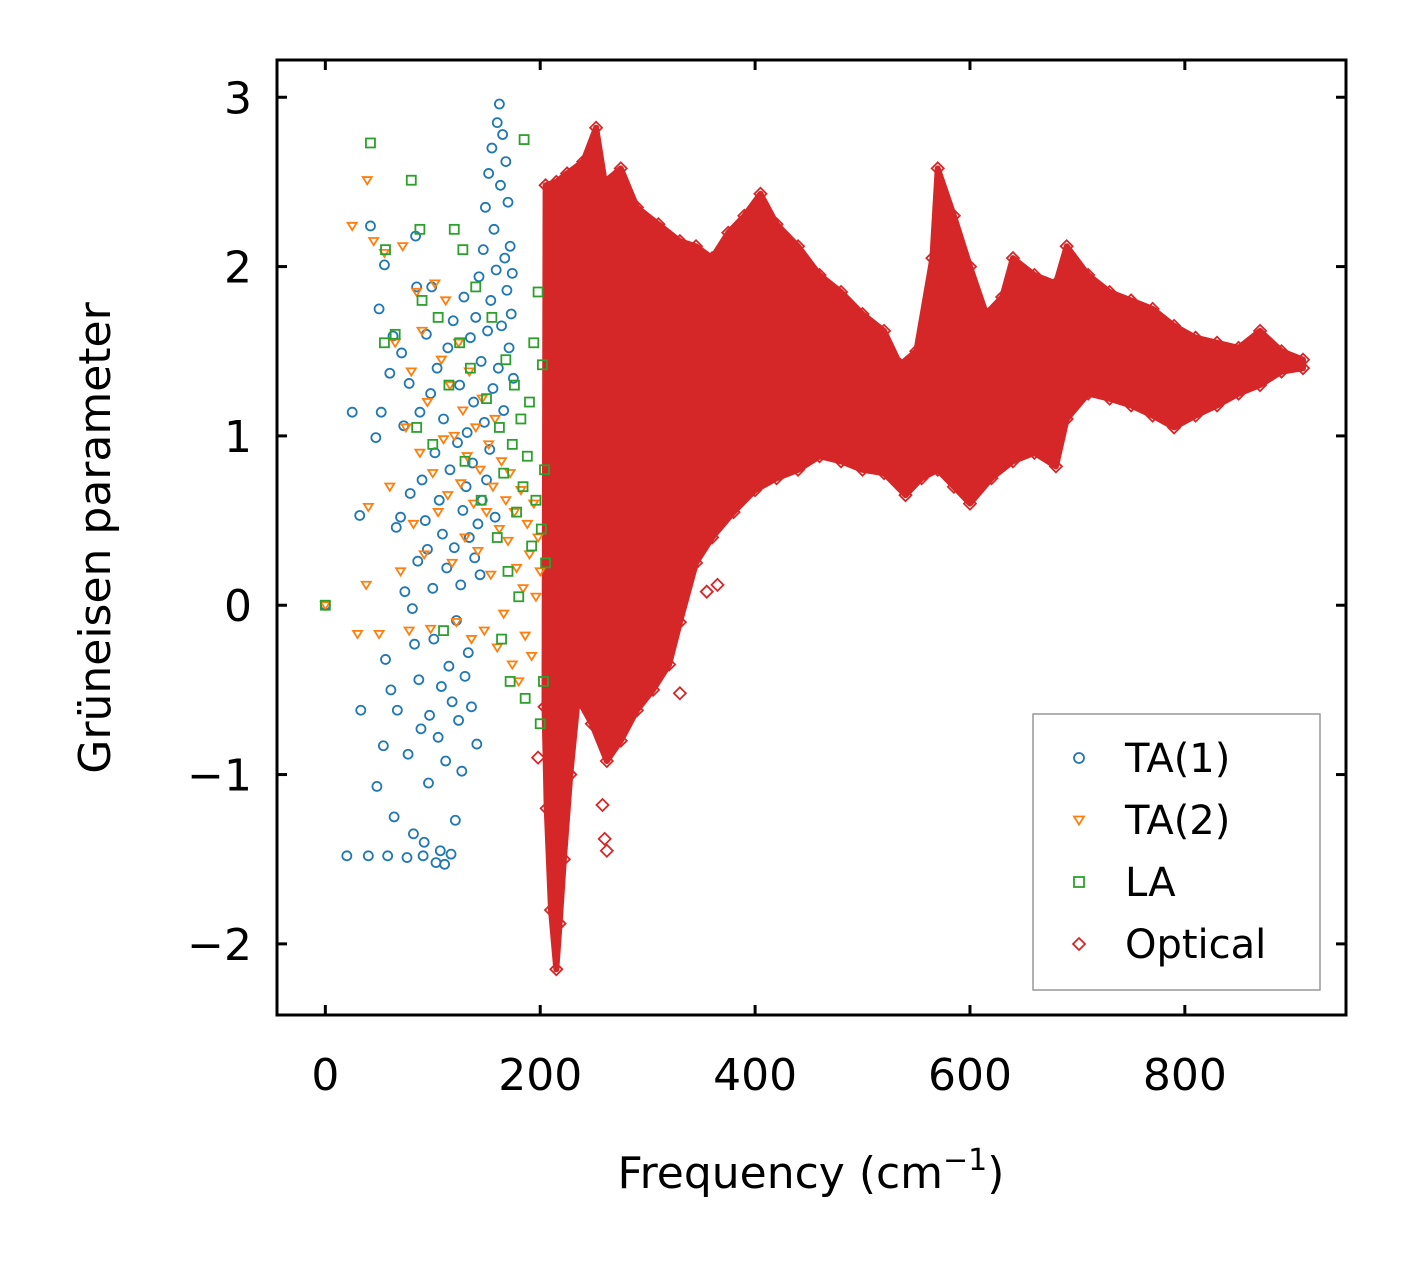  What do you see at coordinates (1195, 945) in the screenshot?
I see `legend-label: Optical` at bounding box center [1195, 945].